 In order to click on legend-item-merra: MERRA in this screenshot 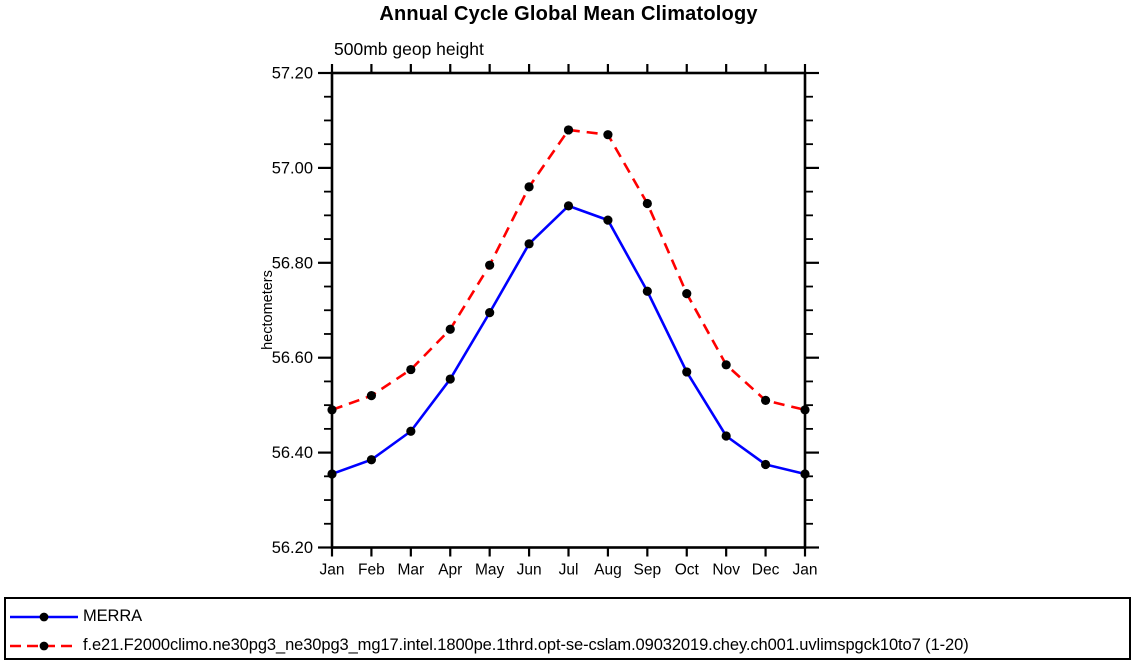, I will do `click(567, 616)`.